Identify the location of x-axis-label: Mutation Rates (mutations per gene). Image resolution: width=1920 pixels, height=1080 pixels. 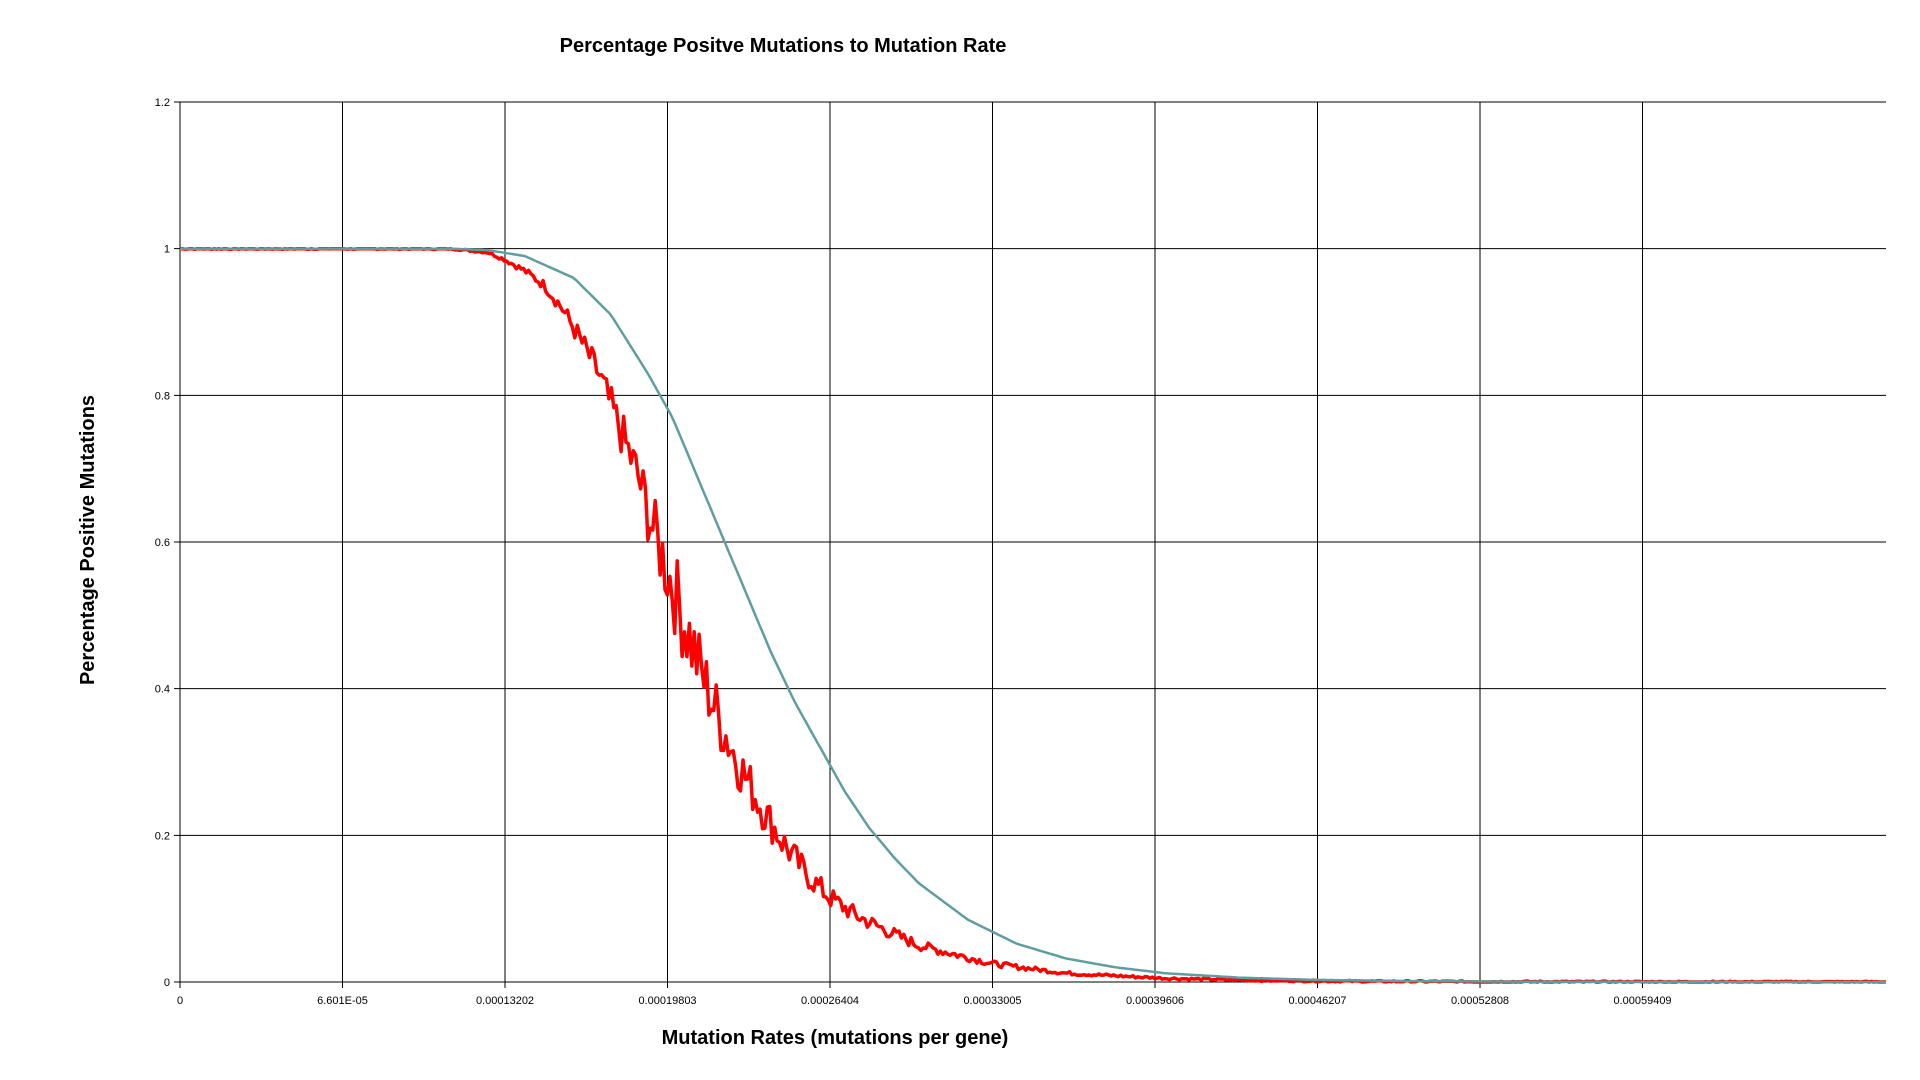
(835, 1038).